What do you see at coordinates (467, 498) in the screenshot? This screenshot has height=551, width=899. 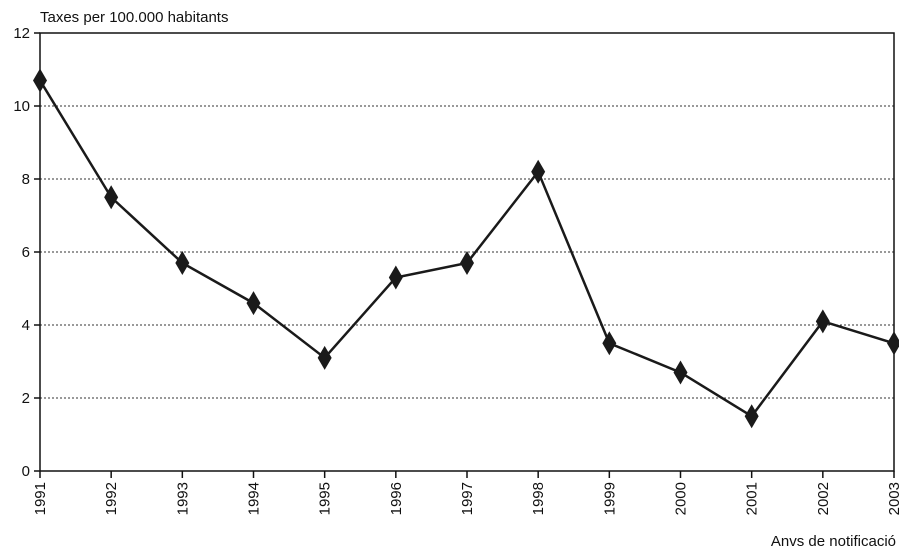 I see `x-tick-label: 1997` at bounding box center [467, 498].